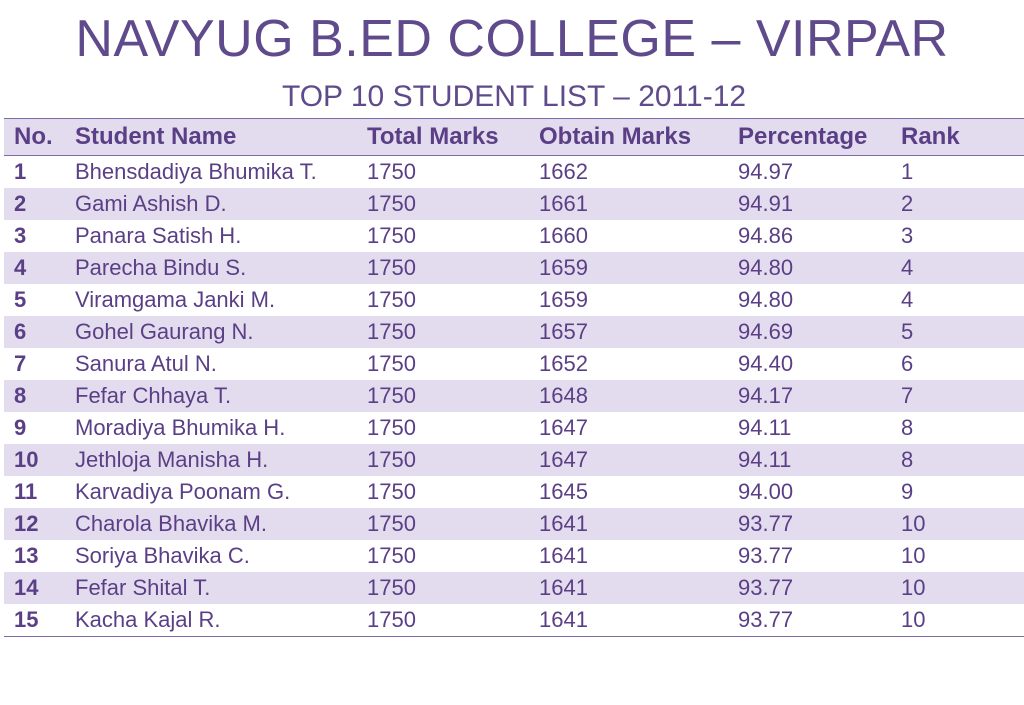  I want to click on cell-obtain-marks: 1645, so click(563, 491).